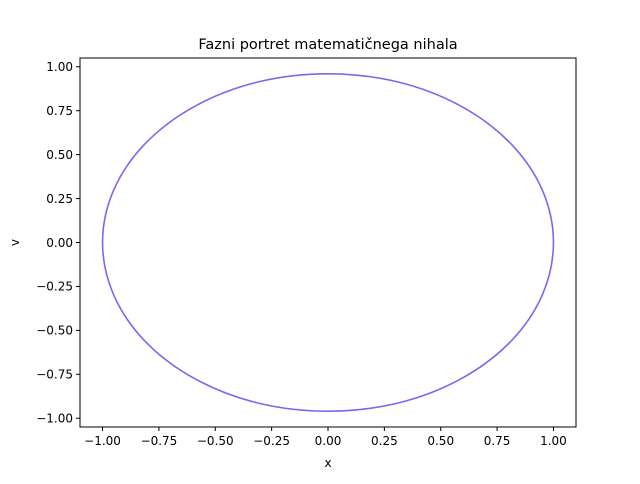 The width and height of the screenshot is (640, 484). I want to click on y-tick-label: −0.25, so click(54, 287).